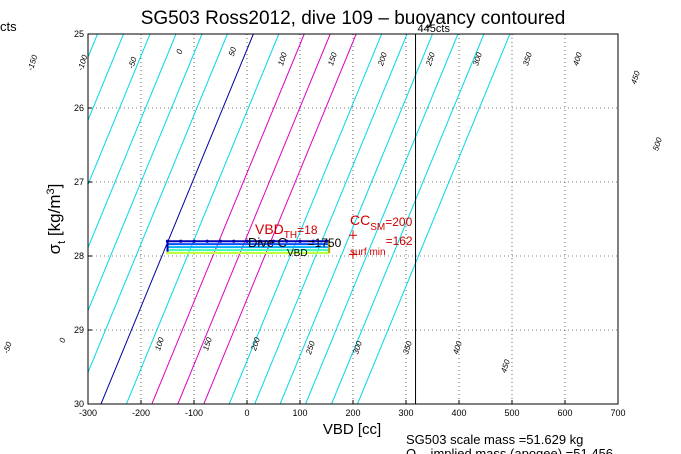 The height and width of the screenshot is (454, 681). I want to click on y-tick-label-2: 27, so click(79, 182).